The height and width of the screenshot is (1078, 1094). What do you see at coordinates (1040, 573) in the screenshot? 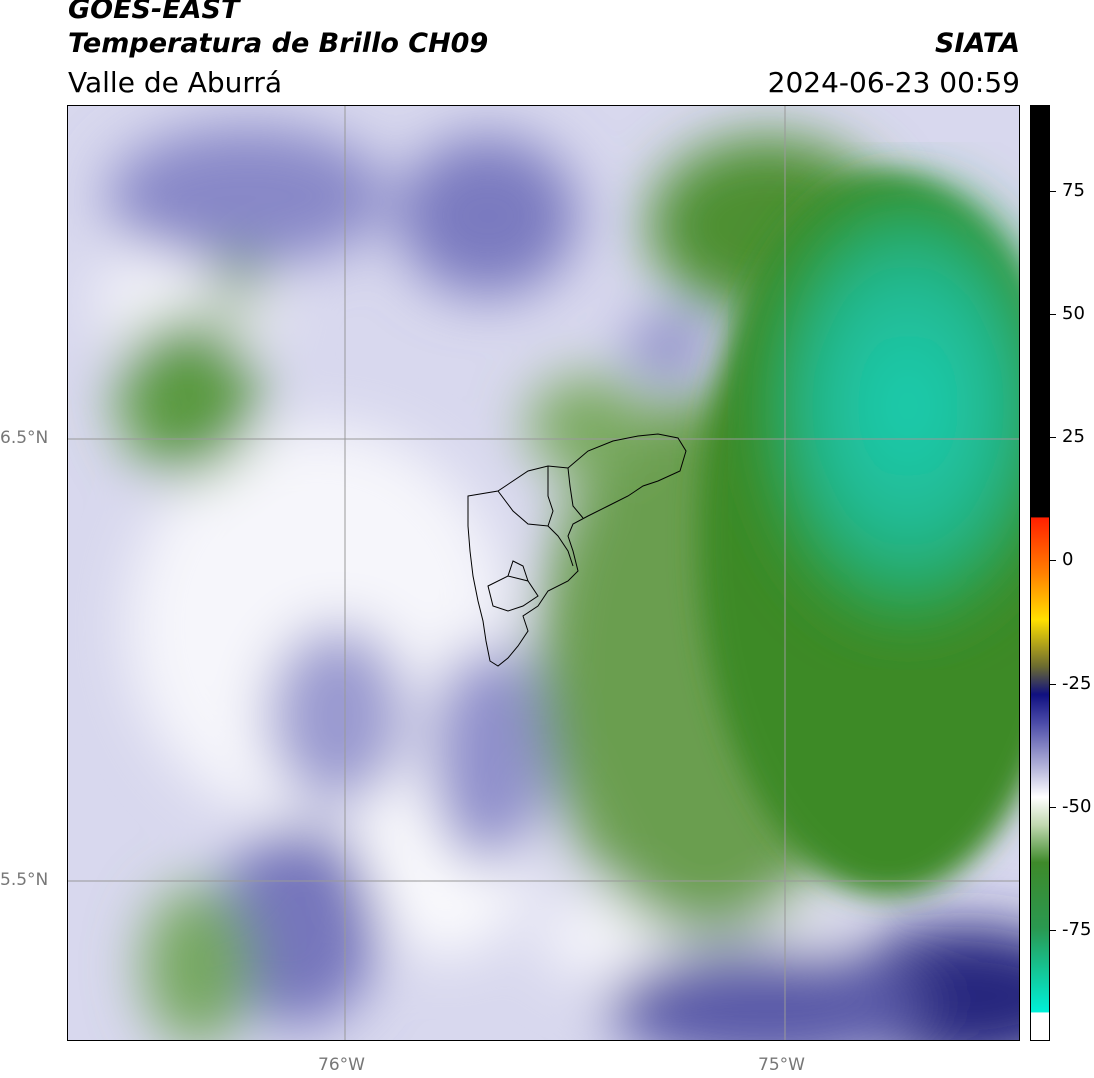
I see `colorbar` at bounding box center [1040, 573].